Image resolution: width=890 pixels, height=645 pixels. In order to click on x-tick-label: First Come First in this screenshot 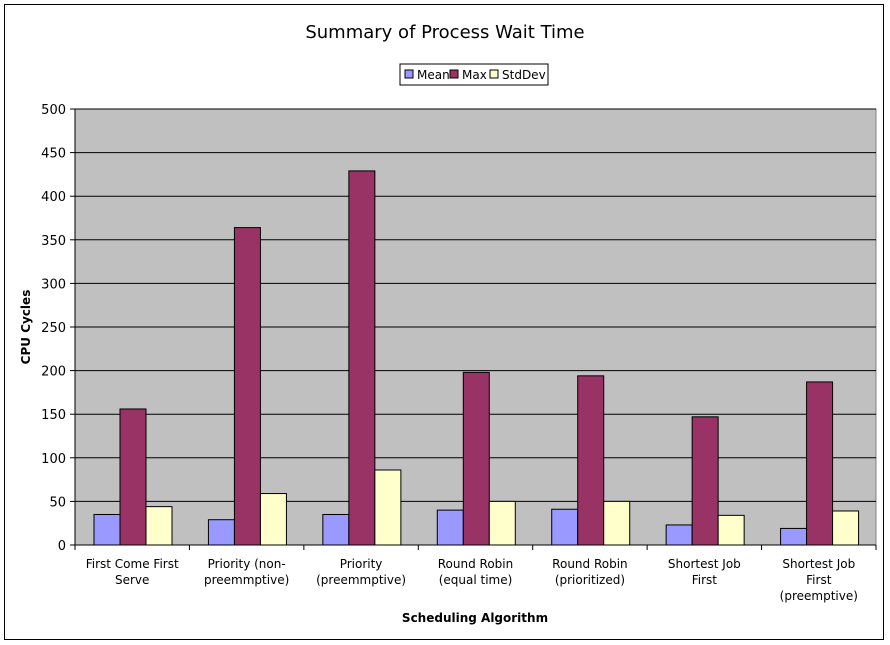, I will do `click(132, 564)`.